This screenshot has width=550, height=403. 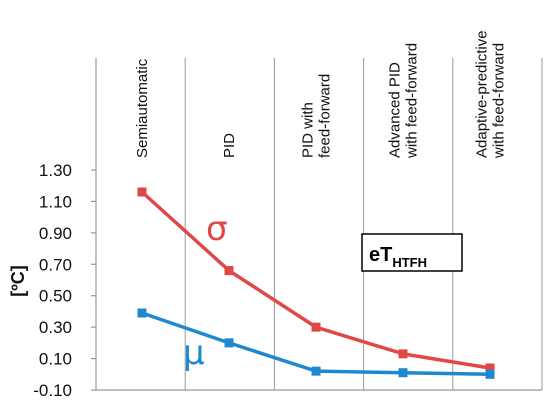 I want to click on annotation-subscript: HTFH, so click(x=409, y=262).